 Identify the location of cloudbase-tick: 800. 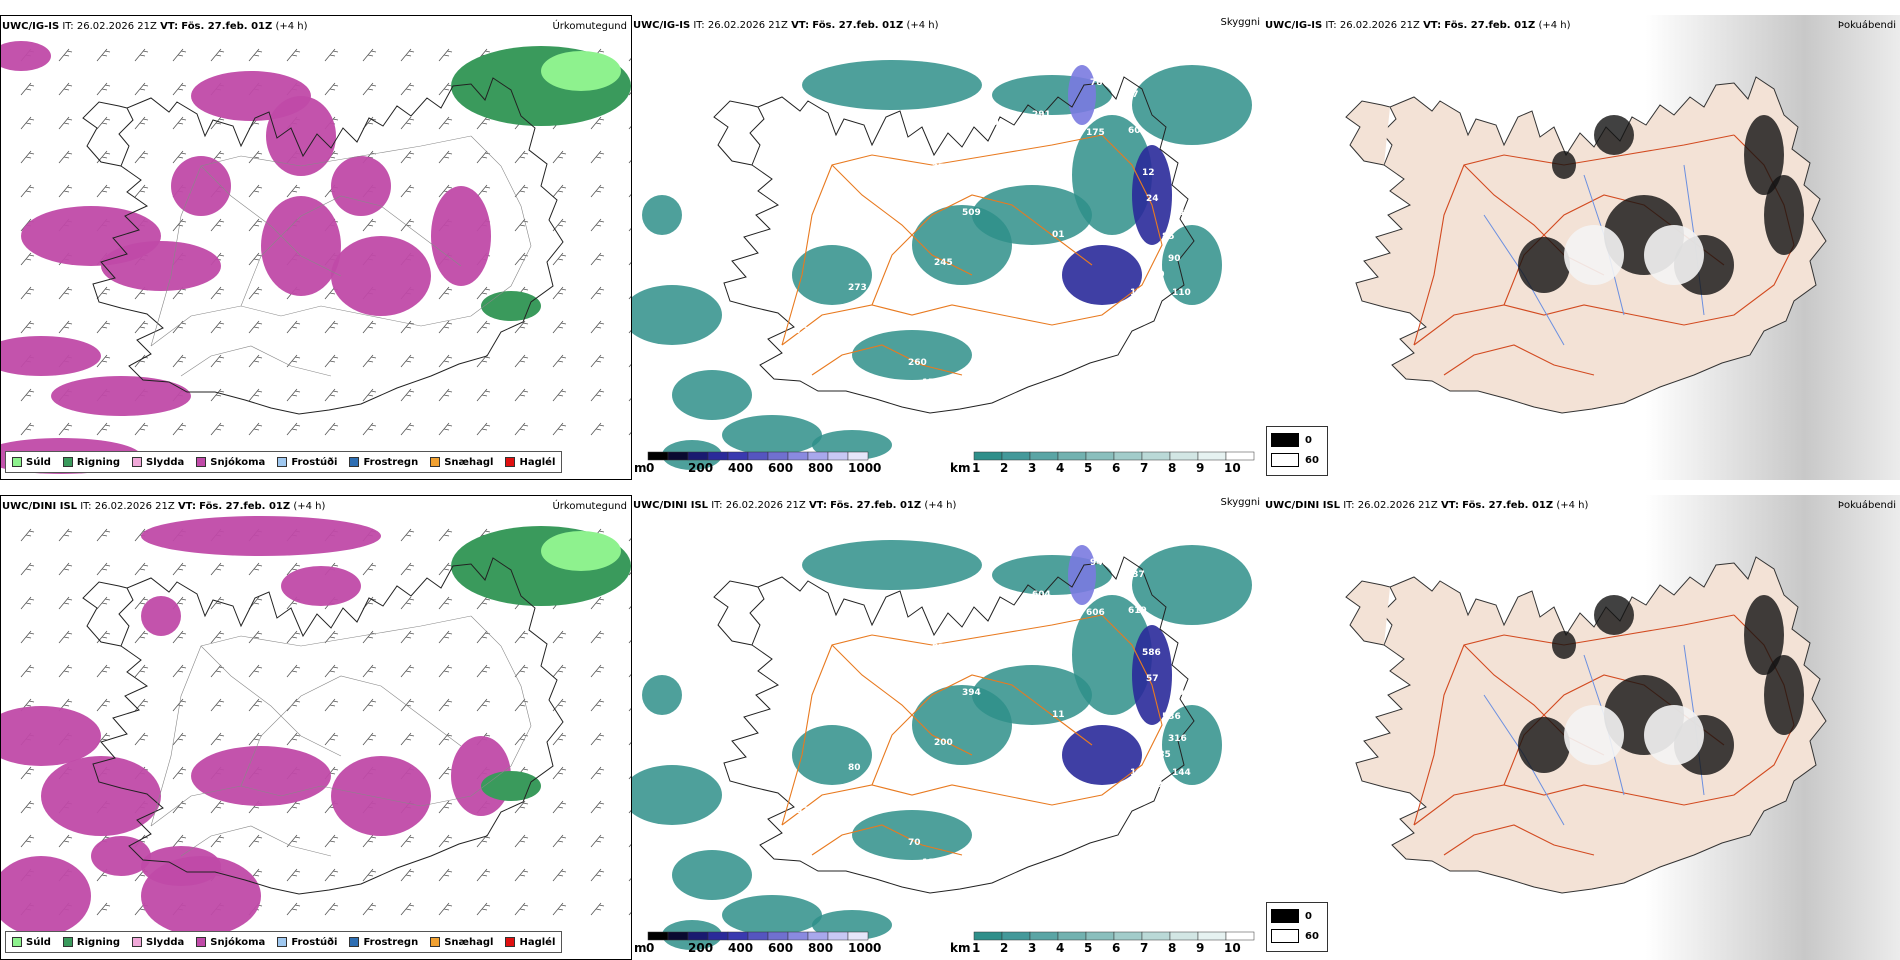
(820, 948).